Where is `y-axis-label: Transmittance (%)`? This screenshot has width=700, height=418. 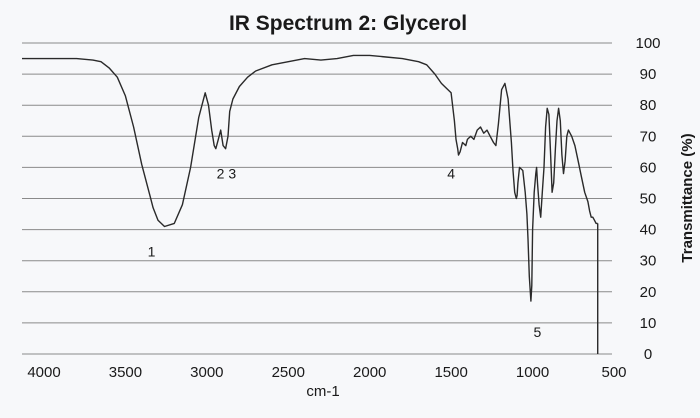
y-axis-label: Transmittance (%) is located at coordinates (687, 197).